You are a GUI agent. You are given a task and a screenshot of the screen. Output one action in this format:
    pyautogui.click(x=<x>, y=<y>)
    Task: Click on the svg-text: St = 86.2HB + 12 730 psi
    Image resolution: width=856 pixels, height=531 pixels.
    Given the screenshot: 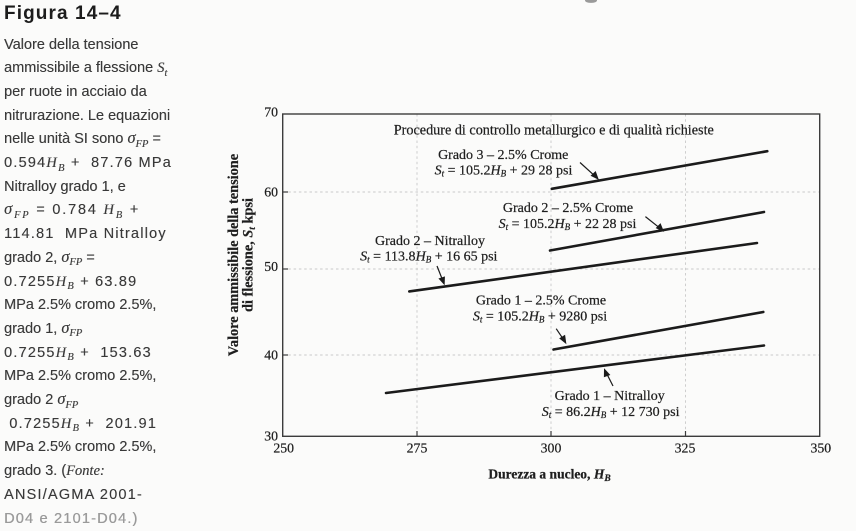 What is the action you would take?
    pyautogui.click(x=611, y=412)
    